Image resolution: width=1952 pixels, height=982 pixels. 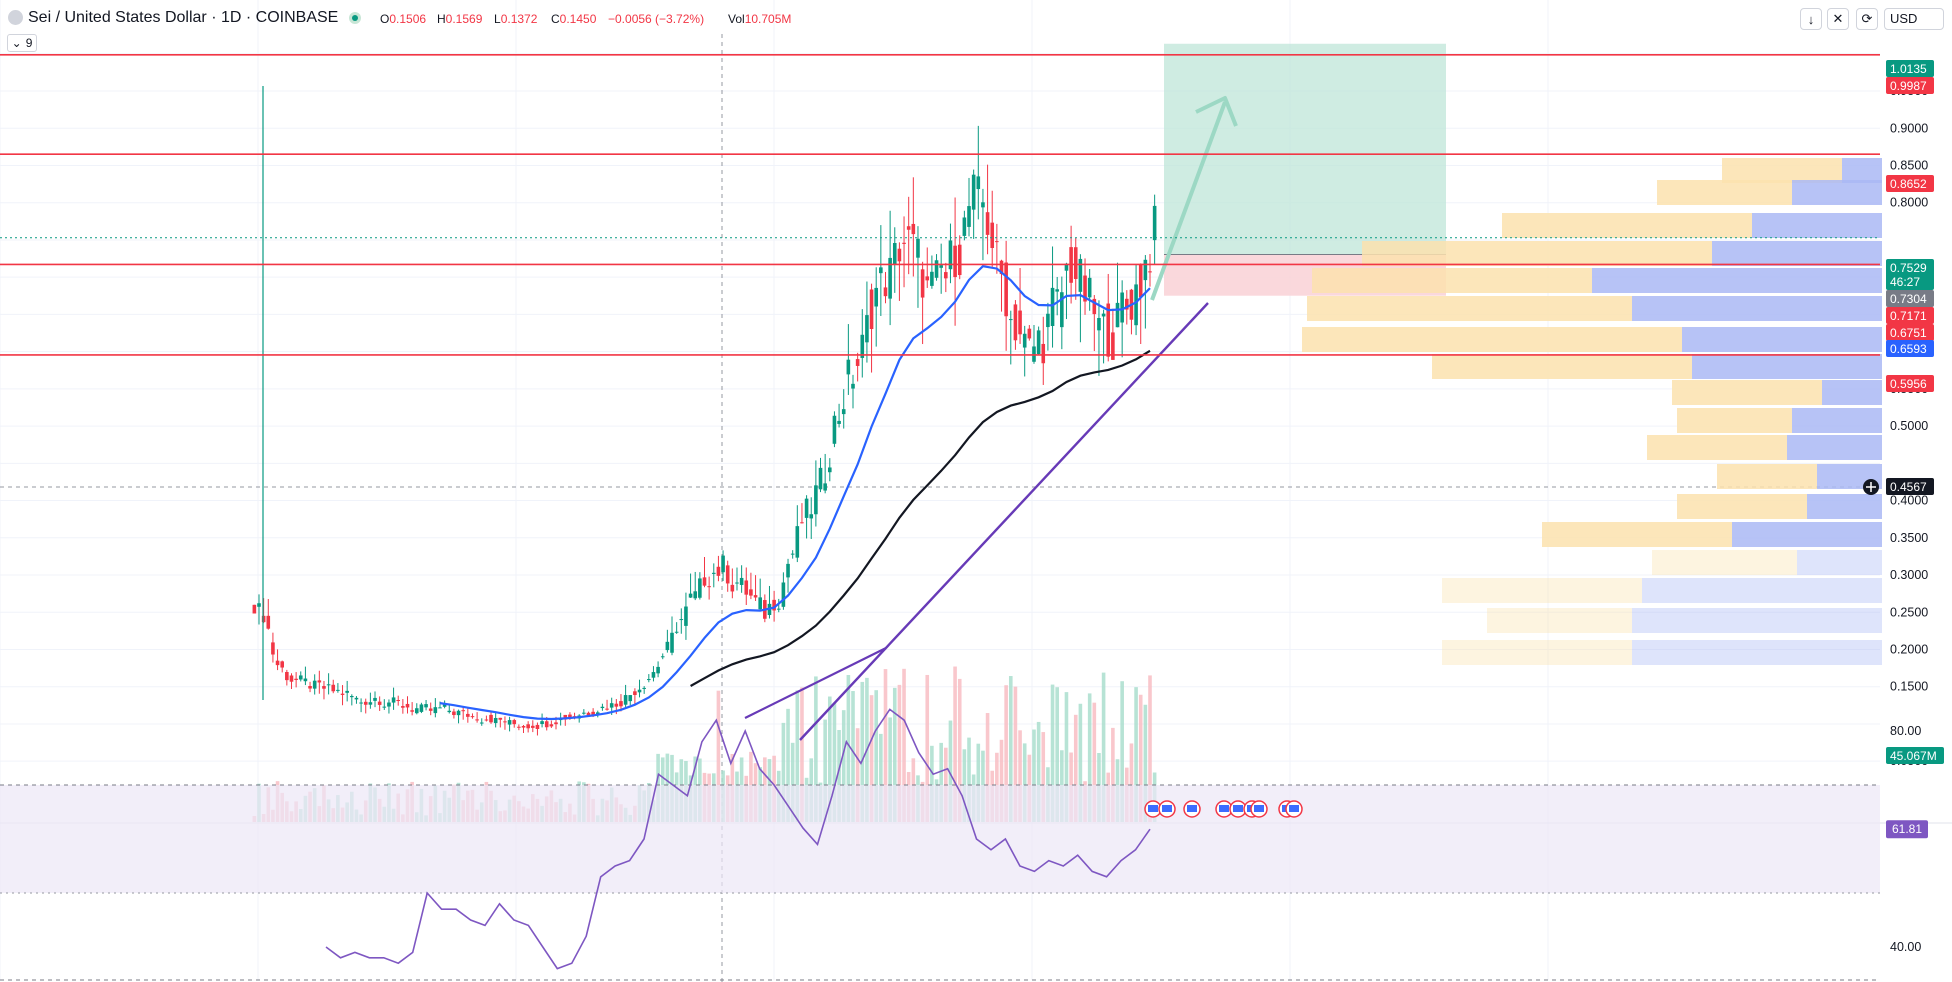 I want to click on ohlc-item: H0.1569, so click(x=459, y=19).